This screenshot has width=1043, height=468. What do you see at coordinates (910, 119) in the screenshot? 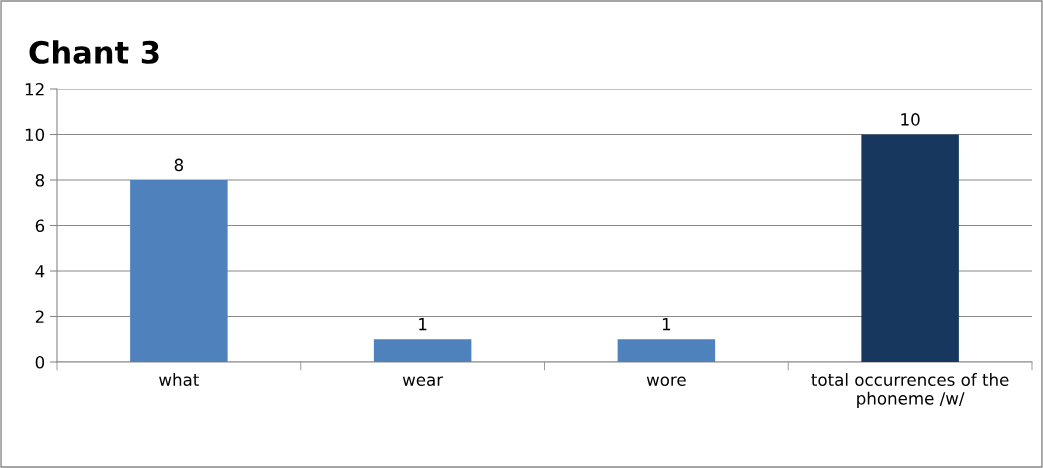
I see `data-label: 10` at bounding box center [910, 119].